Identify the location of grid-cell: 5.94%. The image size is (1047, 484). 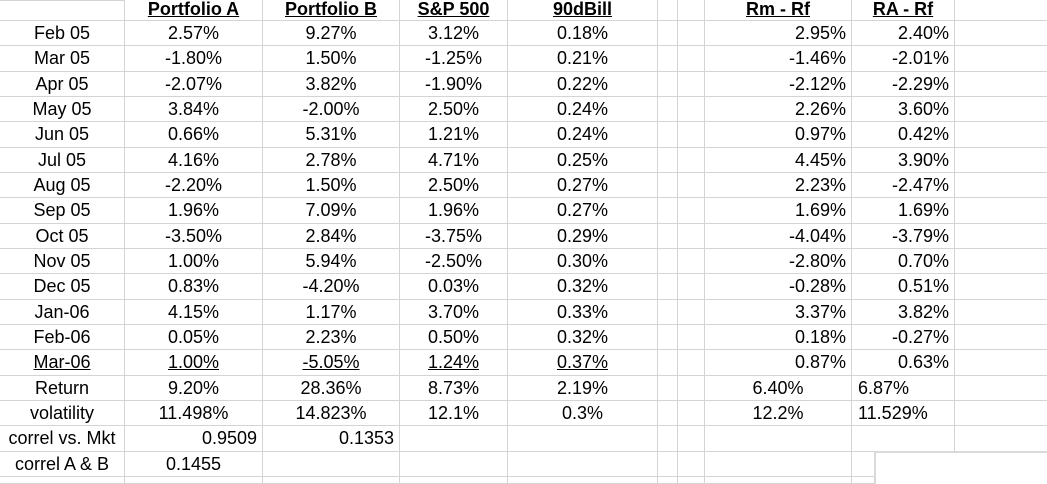
(331, 261).